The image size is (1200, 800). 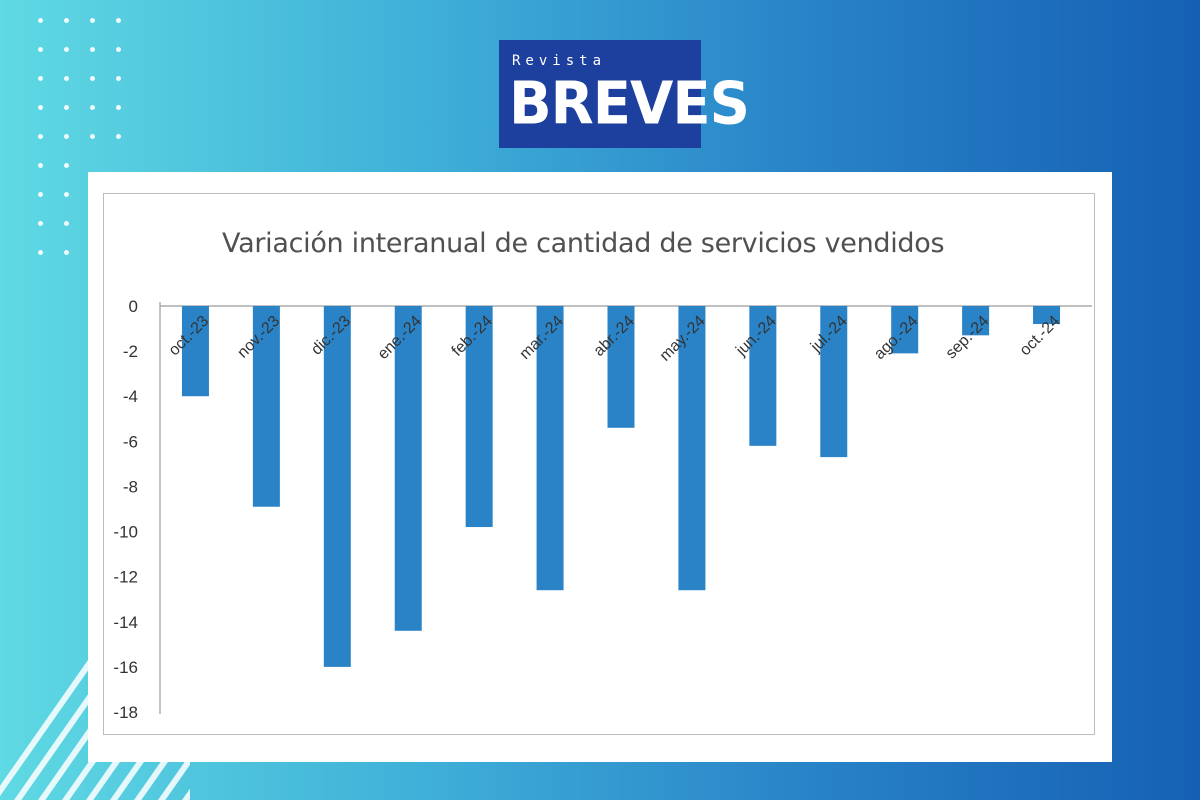 What do you see at coordinates (130, 396) in the screenshot?
I see `y-tick-label: -4` at bounding box center [130, 396].